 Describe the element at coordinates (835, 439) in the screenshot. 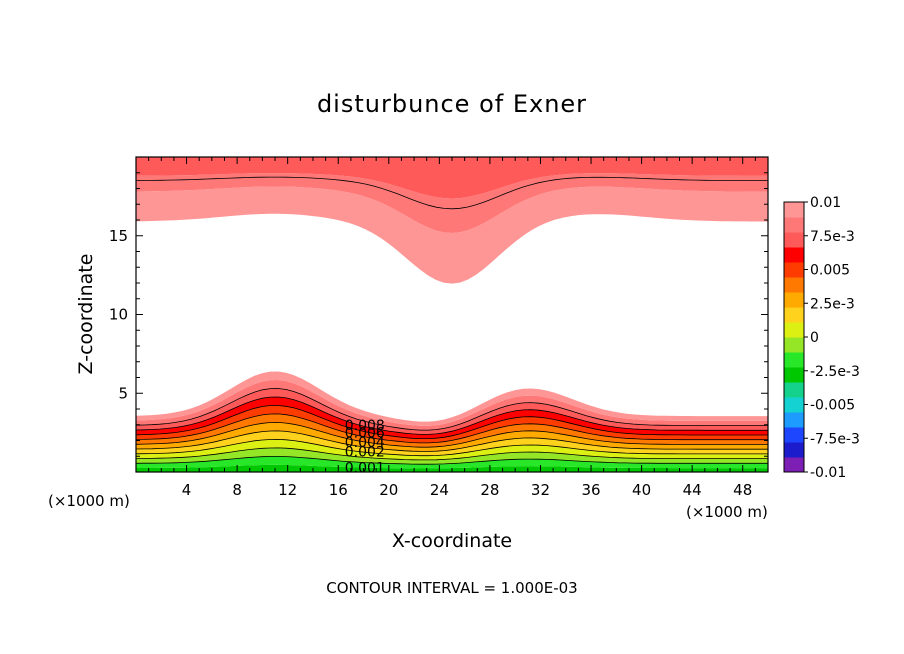

I see `colorbar-label: -7.5e-3` at that location.